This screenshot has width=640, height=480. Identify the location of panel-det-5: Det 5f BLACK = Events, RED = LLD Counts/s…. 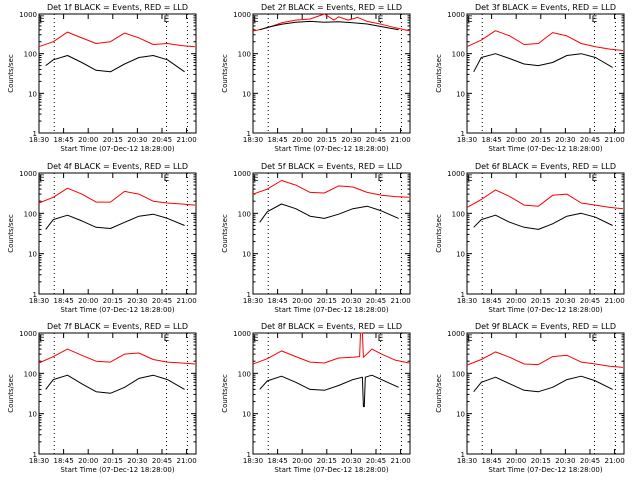
(316, 238).